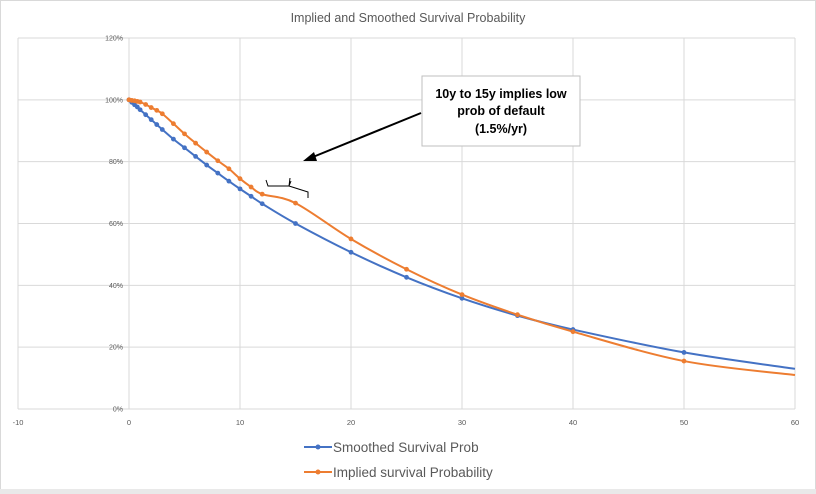 The width and height of the screenshot is (816, 494). Describe the element at coordinates (406, 447) in the screenshot. I see `legend-label-smoothed: Smoothed Survival Prob` at that location.